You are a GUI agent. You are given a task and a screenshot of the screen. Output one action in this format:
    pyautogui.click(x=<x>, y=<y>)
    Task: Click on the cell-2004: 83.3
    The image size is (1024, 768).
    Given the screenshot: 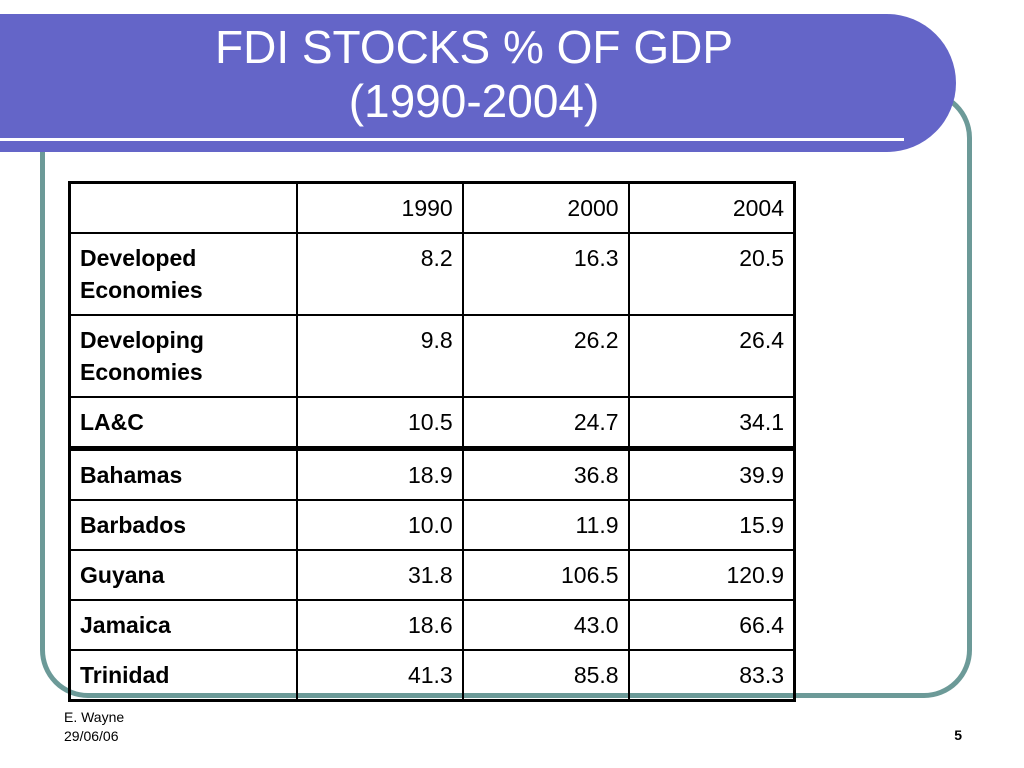 What is the action you would take?
    pyautogui.click(x=711, y=675)
    